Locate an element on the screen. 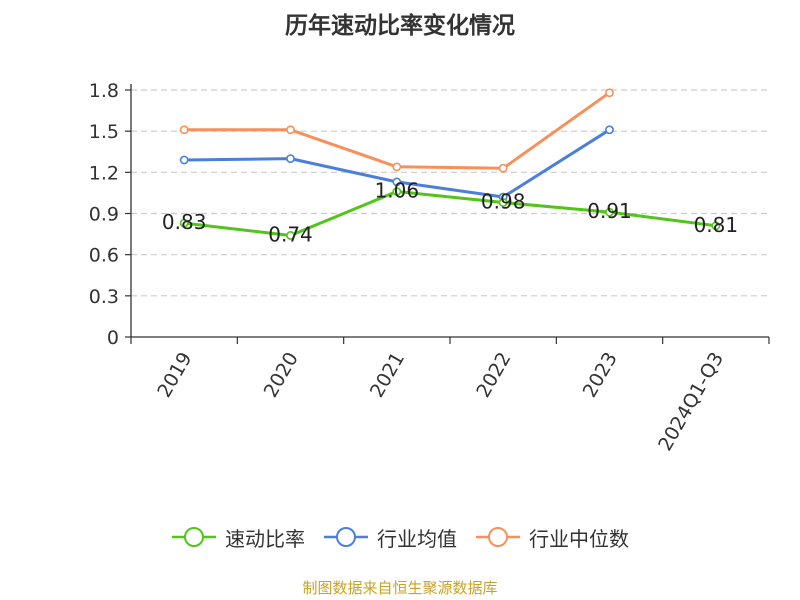  data-label: 1.06 is located at coordinates (397, 191).